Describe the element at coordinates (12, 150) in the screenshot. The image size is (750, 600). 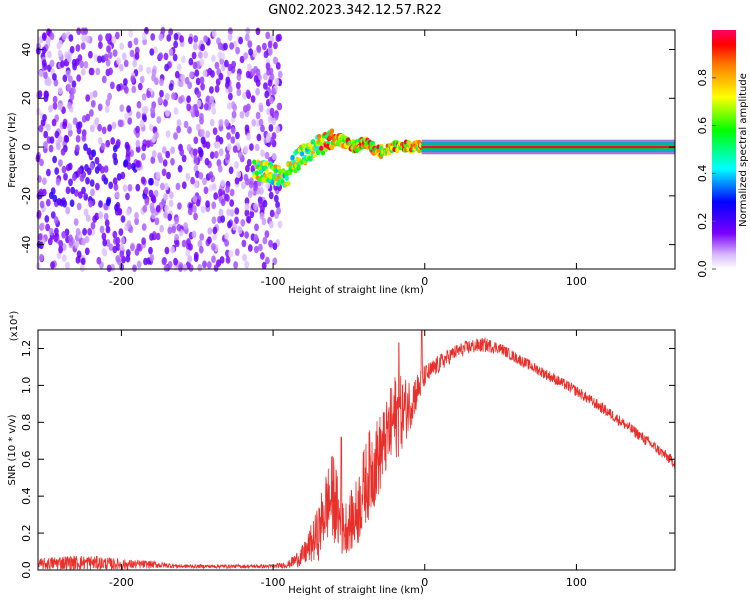
I see `spectrogram-y-label: Frequency (Hz)` at that location.